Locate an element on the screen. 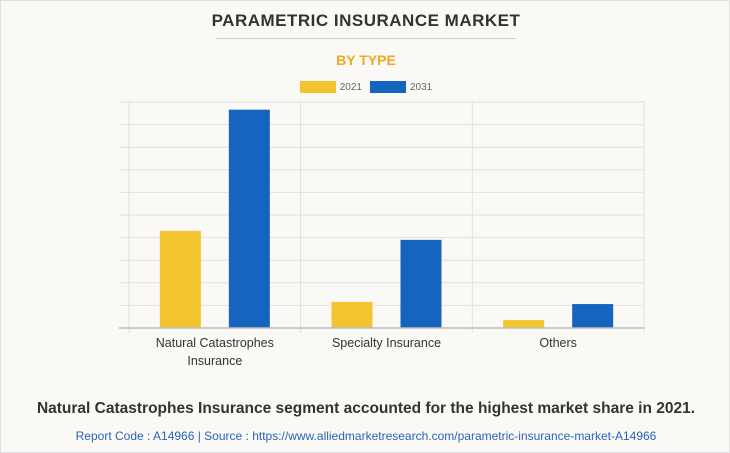 The width and height of the screenshot is (730, 453). legend-item-2021: 2021 is located at coordinates (330, 87).